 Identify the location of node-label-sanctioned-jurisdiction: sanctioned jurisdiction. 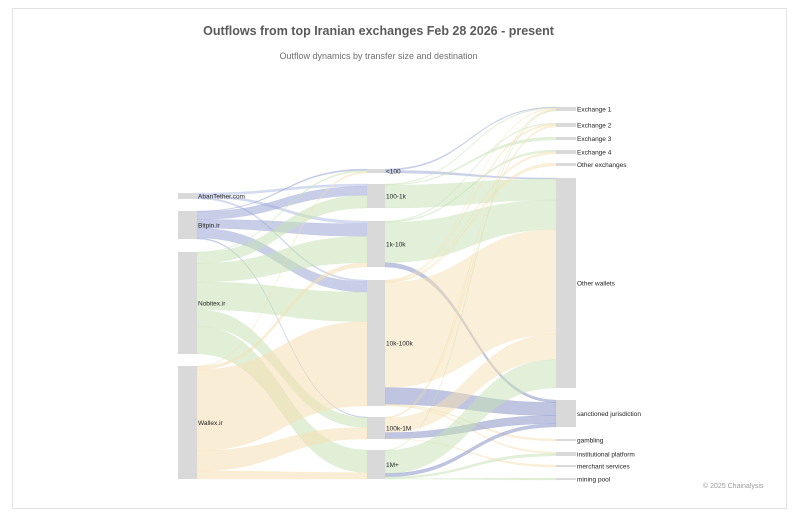
(609, 414).